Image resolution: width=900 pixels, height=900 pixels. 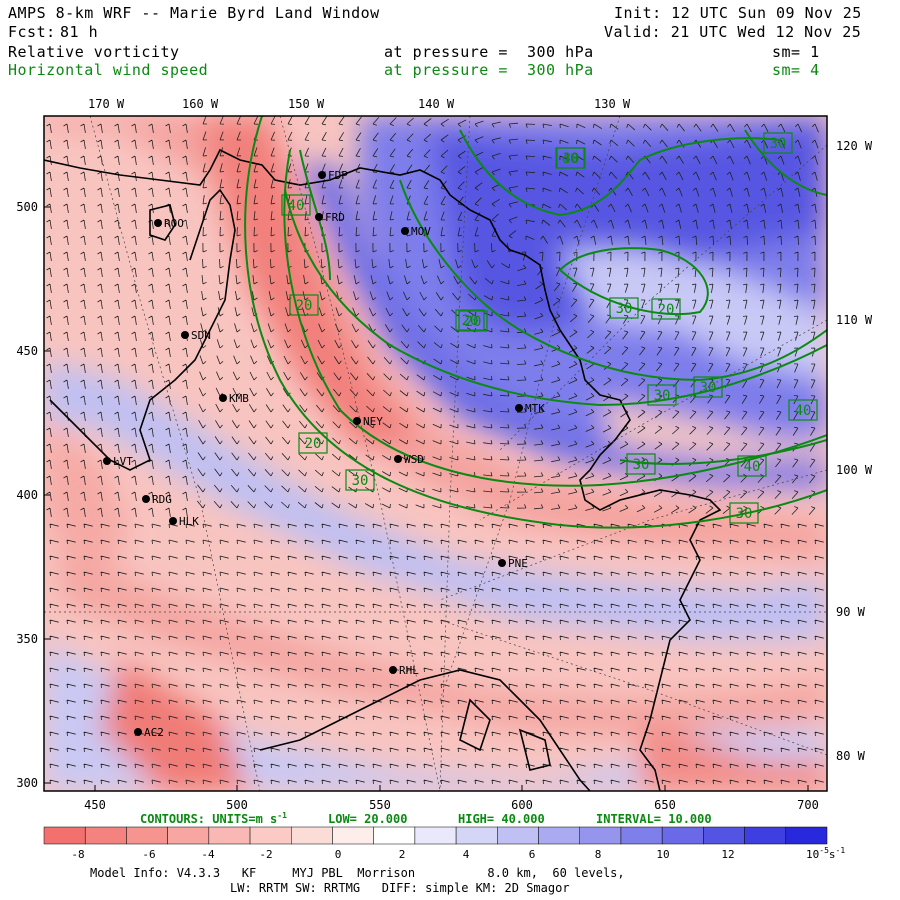 I want to click on colorbar-label: -6, so click(x=148, y=854).